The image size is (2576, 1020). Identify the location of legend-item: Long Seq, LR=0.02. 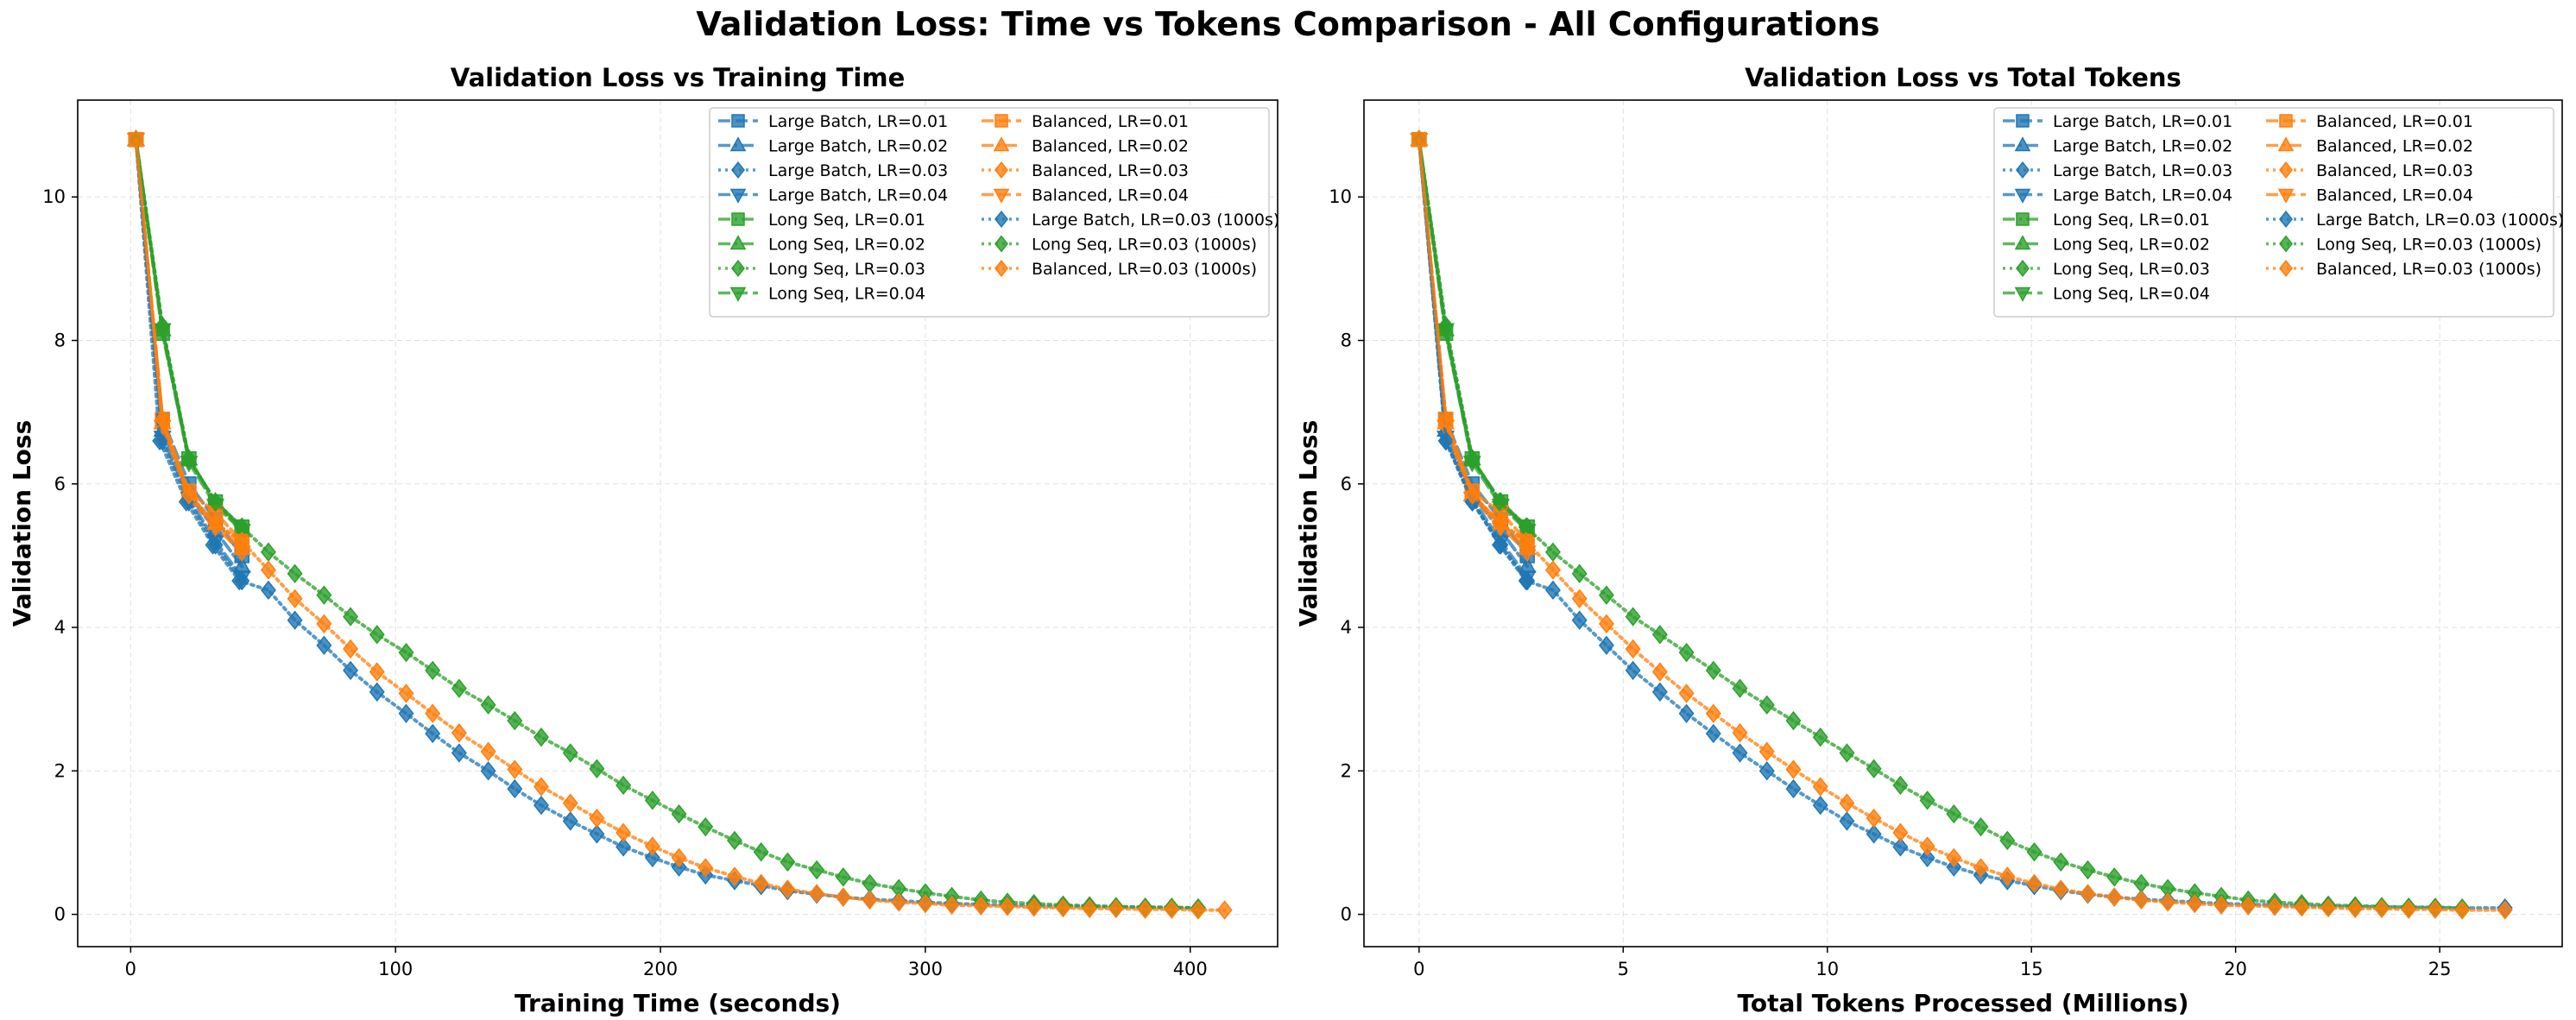
(821, 245).